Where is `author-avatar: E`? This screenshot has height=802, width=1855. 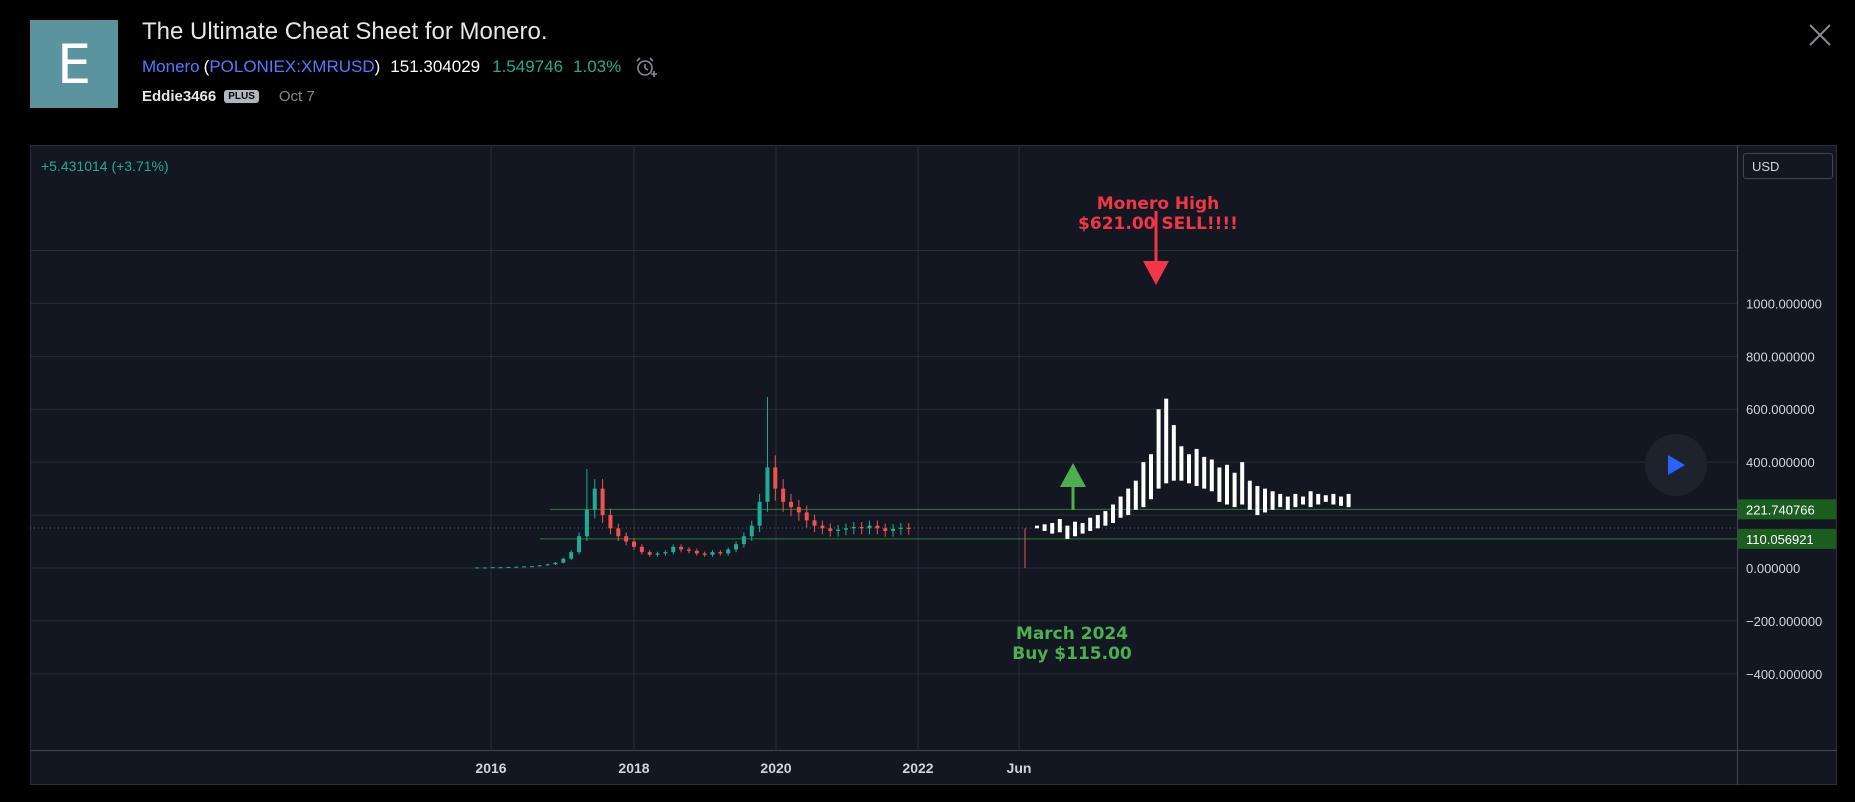 author-avatar: E is located at coordinates (74, 64).